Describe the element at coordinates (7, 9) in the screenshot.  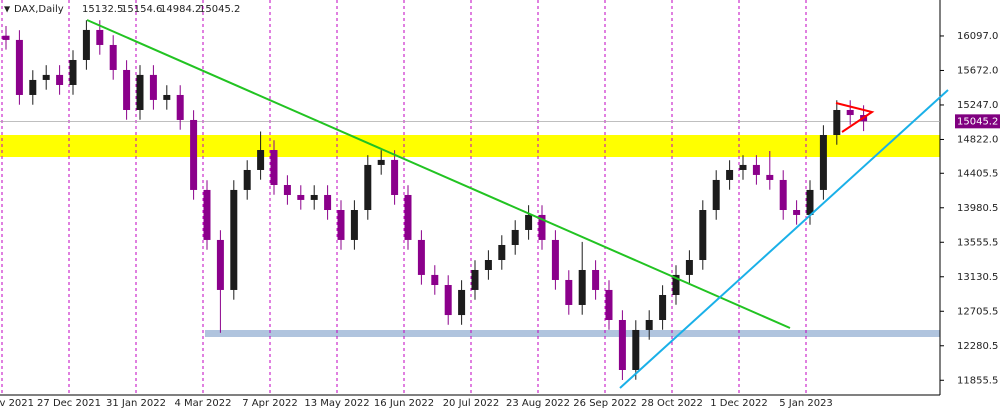
I see `header-arrow: ▼` at that location.